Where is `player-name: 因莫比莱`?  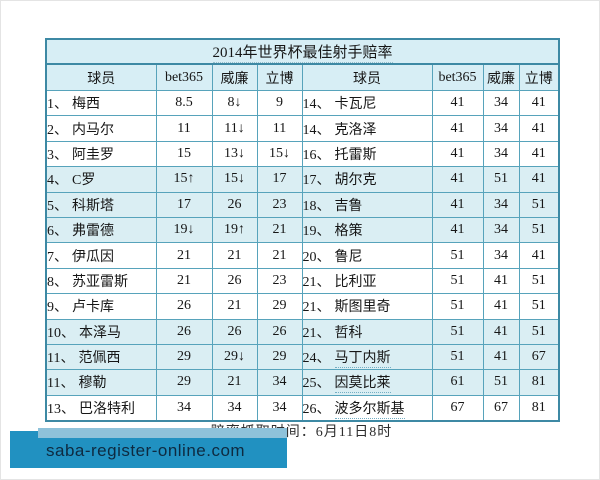
player-name: 因莫比莱 is located at coordinates (362, 385).